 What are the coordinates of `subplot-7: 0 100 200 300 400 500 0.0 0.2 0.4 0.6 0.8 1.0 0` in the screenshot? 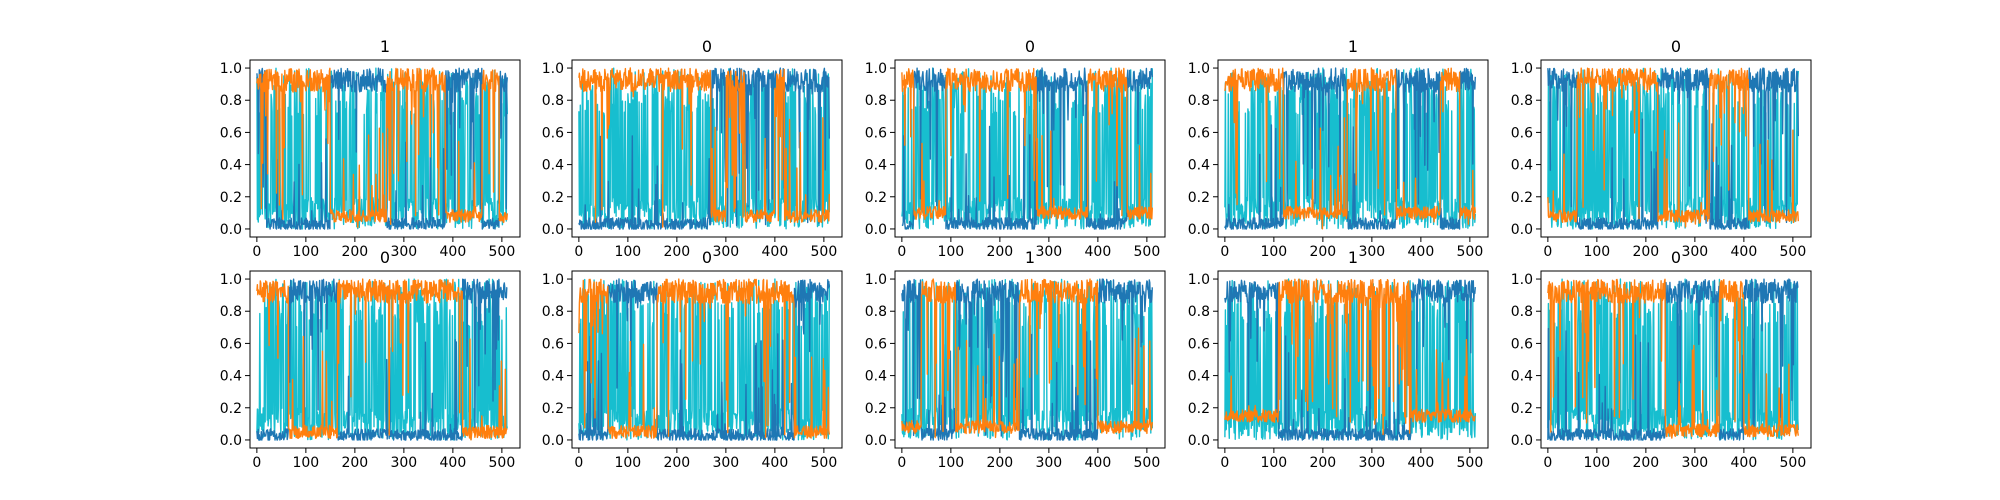 It's located at (692, 359).